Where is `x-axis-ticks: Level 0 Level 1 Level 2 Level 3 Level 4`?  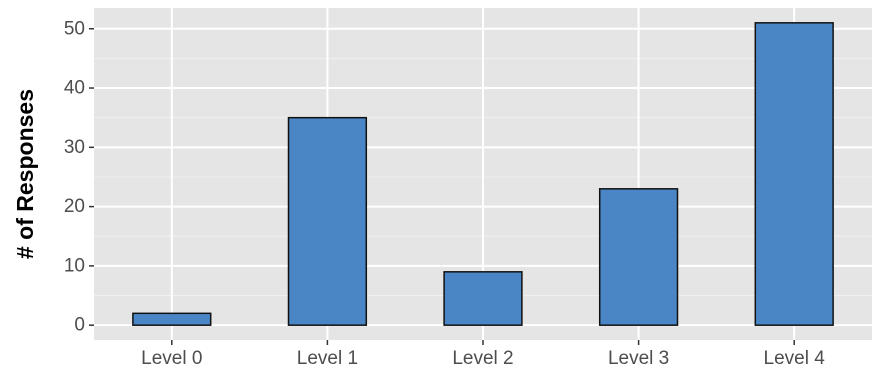 x-axis-ticks: Level 0 Level 1 Level 2 Level 3 Level 4 is located at coordinates (483, 354).